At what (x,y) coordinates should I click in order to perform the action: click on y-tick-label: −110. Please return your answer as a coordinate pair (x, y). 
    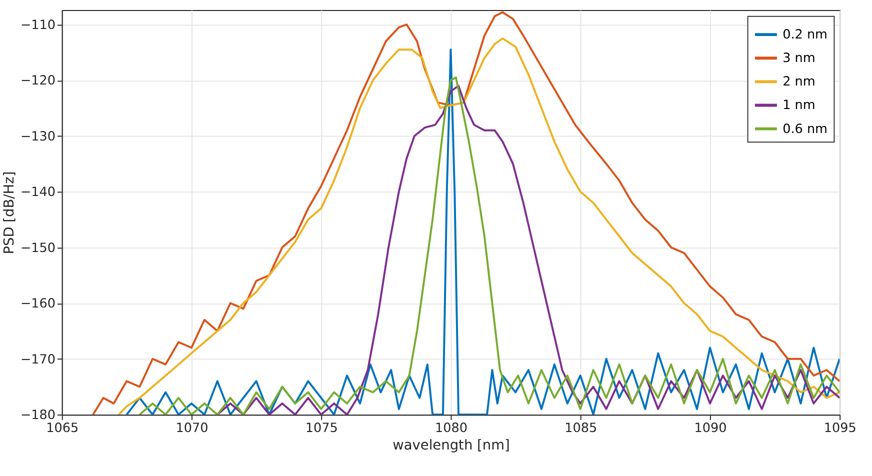
    Looking at the image, I should click on (38, 25).